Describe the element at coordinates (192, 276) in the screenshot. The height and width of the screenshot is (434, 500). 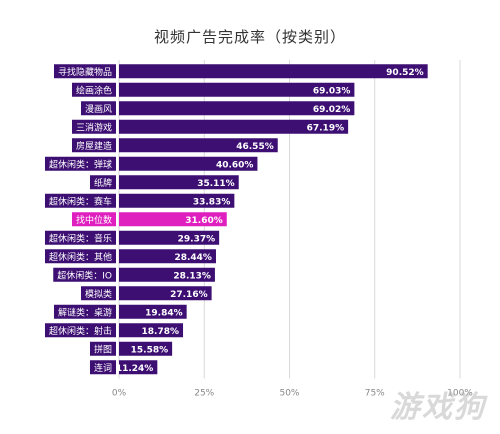
I see `value-label: 28.13%` at that location.